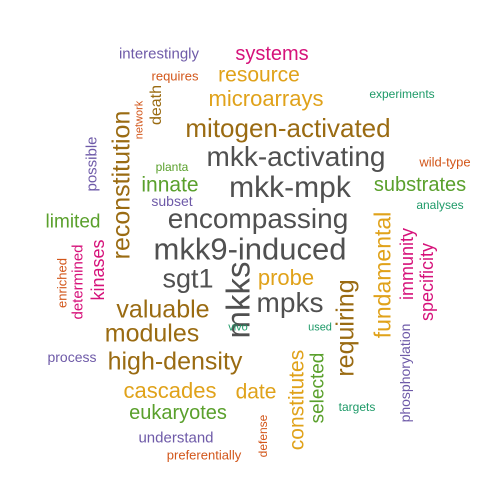 The height and width of the screenshot is (500, 500). What do you see at coordinates (238, 327) in the screenshot?
I see `word-vivo: vivo` at bounding box center [238, 327].